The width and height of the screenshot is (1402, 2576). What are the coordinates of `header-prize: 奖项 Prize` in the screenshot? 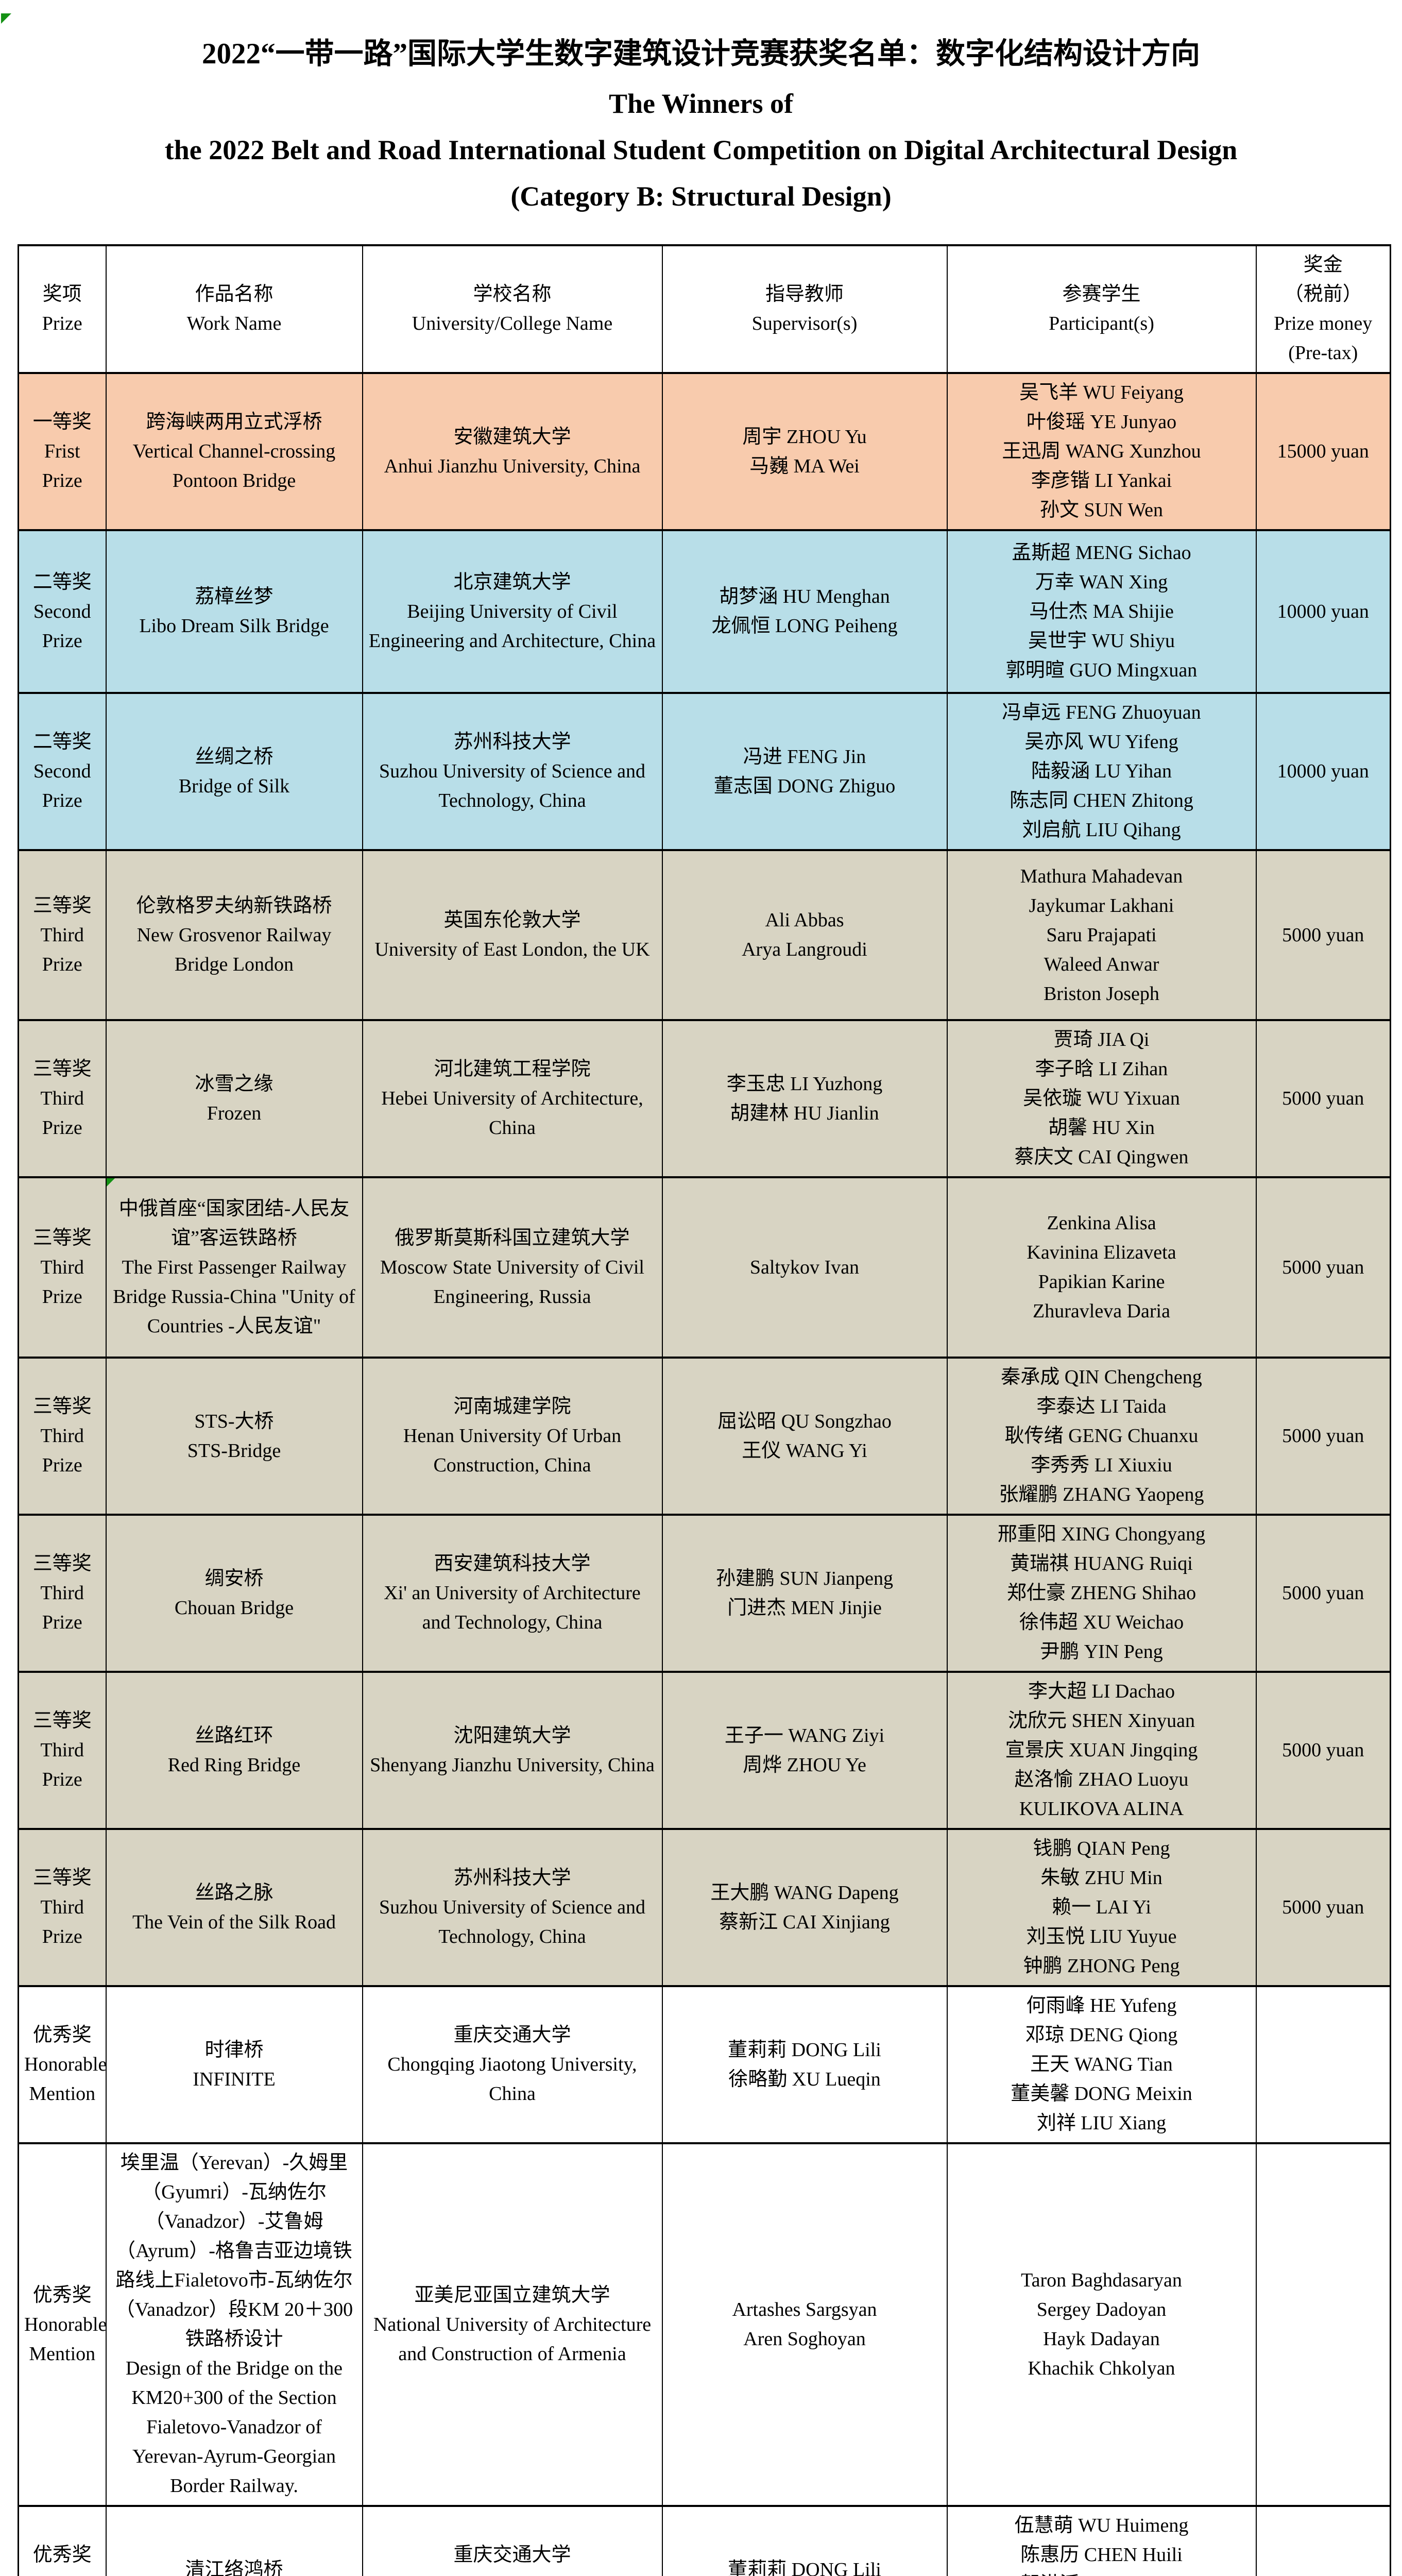 It's located at (62, 309).